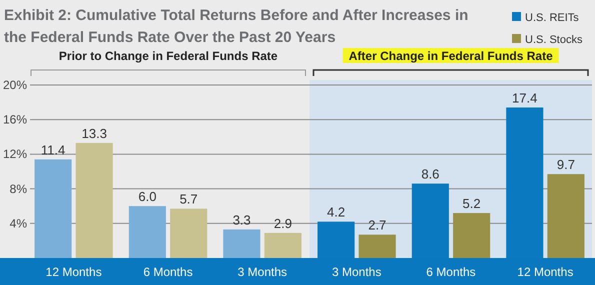 This screenshot has height=285, width=595. I want to click on y-tick-label: 8%, so click(19, 189).